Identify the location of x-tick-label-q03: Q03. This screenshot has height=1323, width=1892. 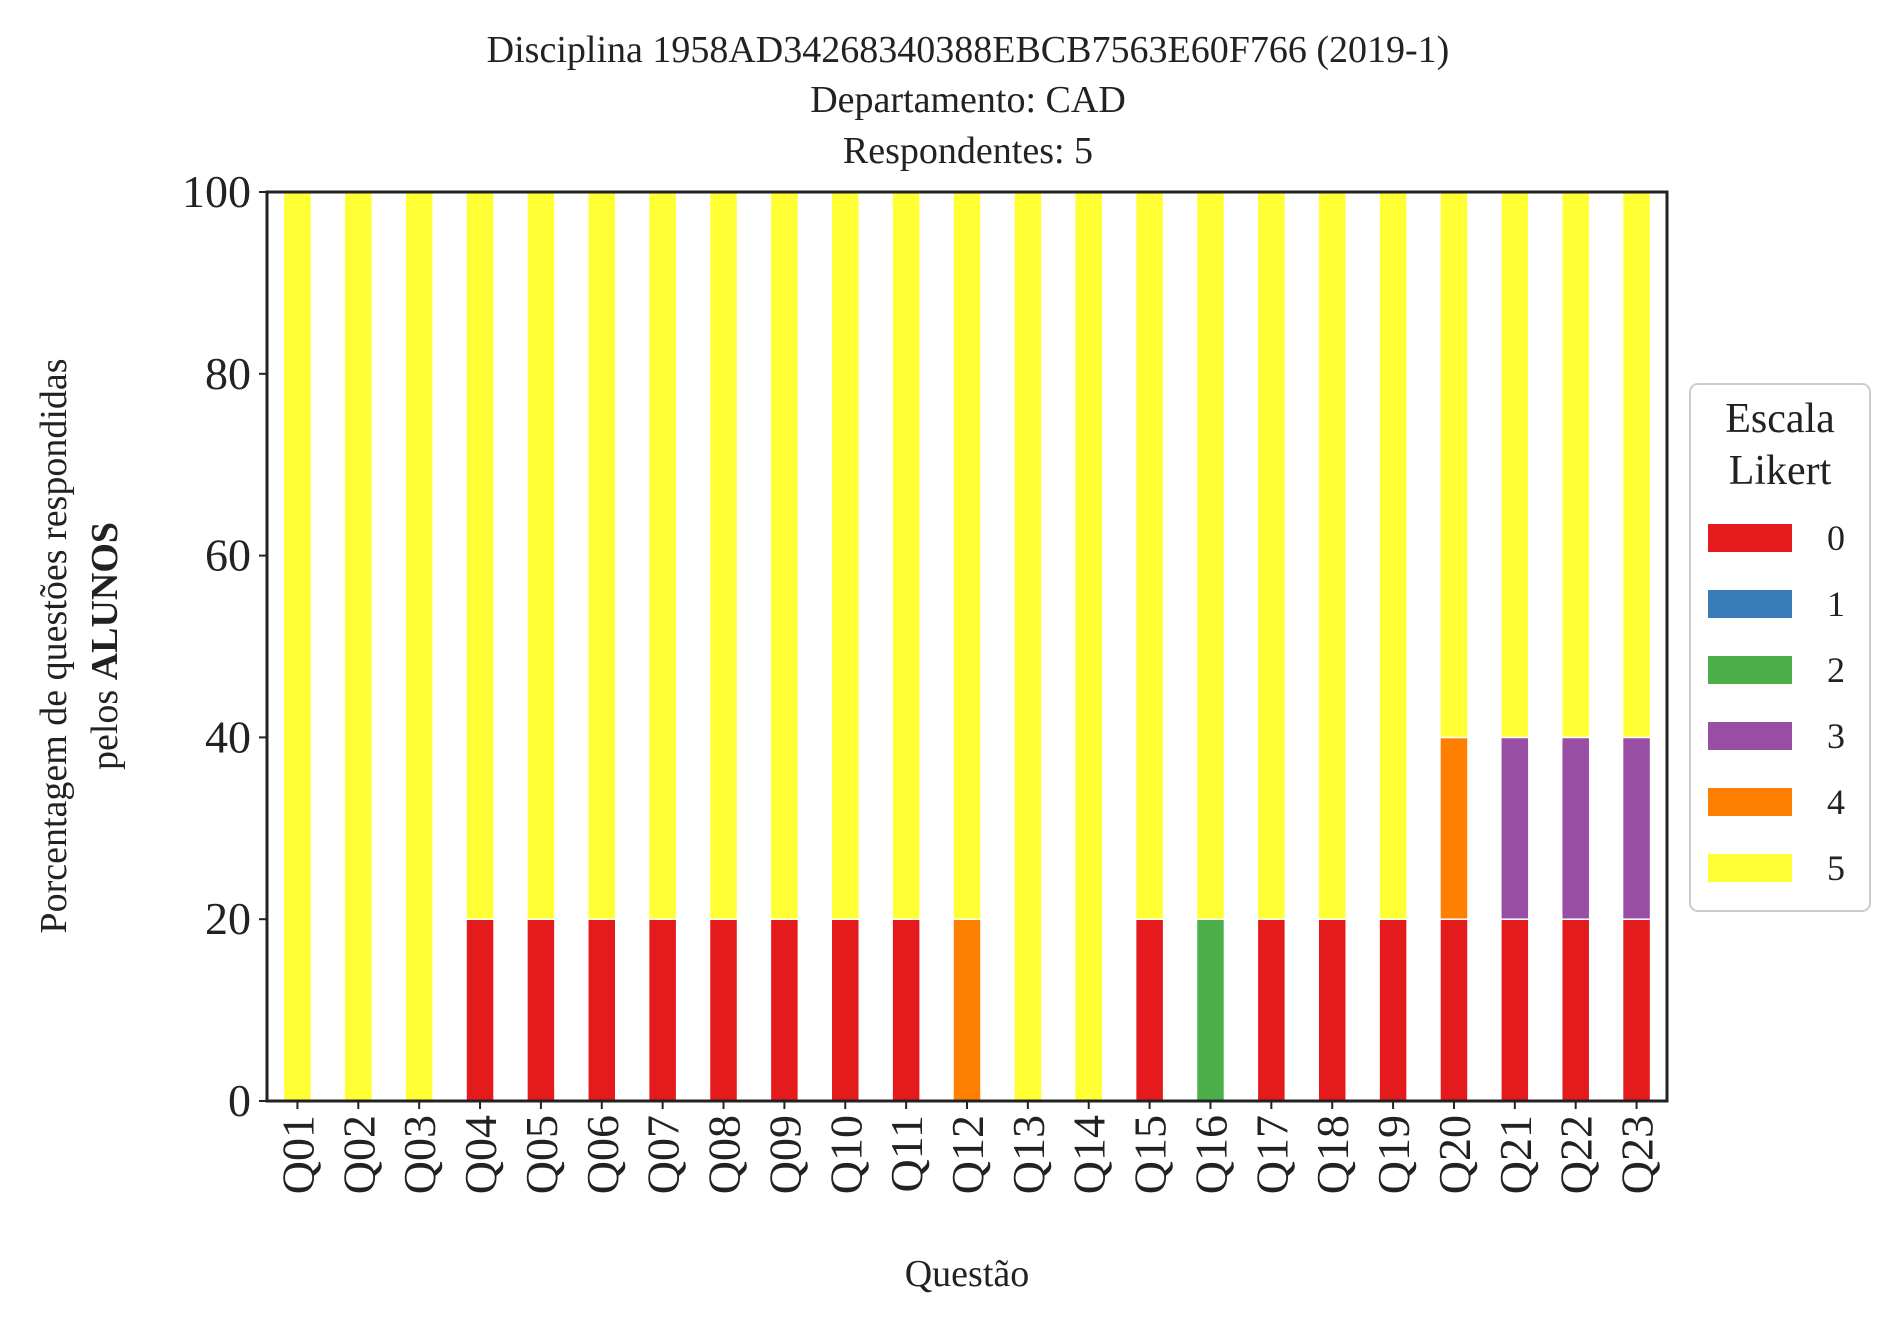
(419, 1154).